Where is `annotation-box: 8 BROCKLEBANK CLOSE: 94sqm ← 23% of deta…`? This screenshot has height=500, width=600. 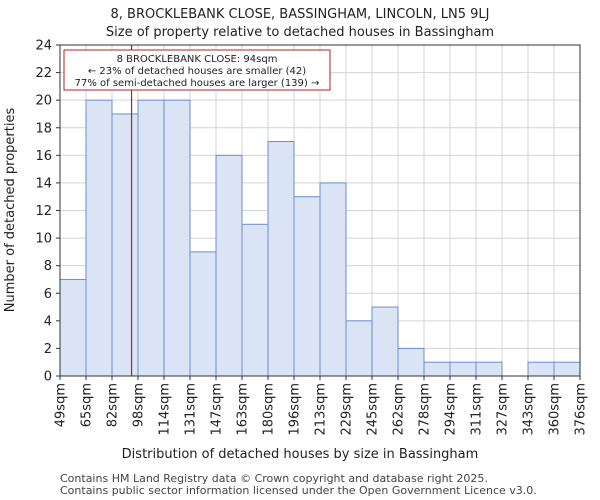 annotation-box: 8 BROCKLEBANK CLOSE: 94sqm ← 23% of deta… is located at coordinates (197, 70).